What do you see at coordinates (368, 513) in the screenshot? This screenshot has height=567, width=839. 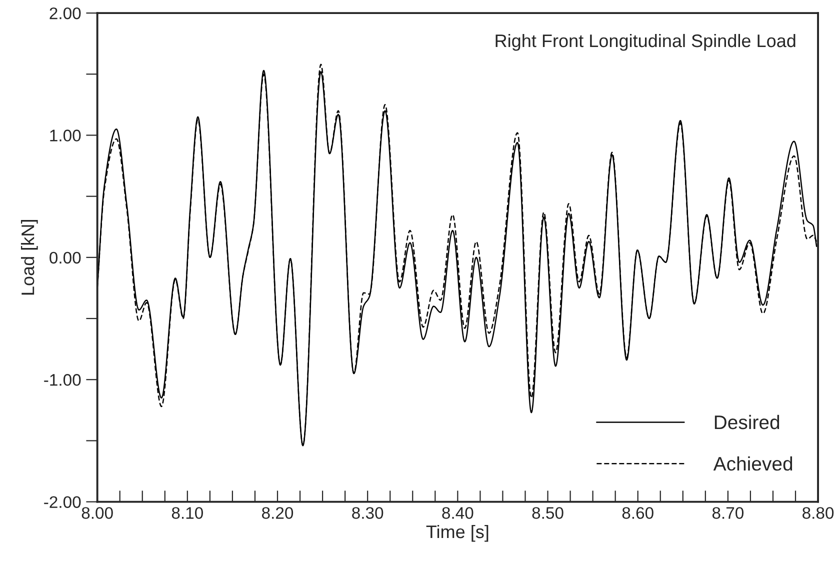 I see `x-tick-label: 8.30` at bounding box center [368, 513].